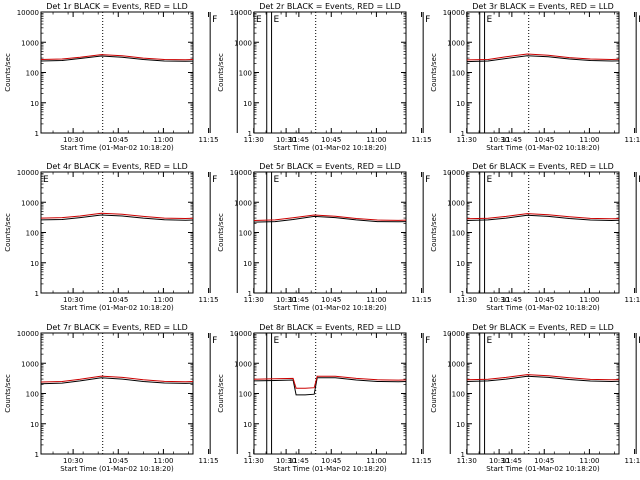 The width and height of the screenshot is (640, 480). What do you see at coordinates (330, 6) in the screenshot?
I see `panel-title: Det 2r BLACK = Events, RED = LLD` at bounding box center [330, 6].